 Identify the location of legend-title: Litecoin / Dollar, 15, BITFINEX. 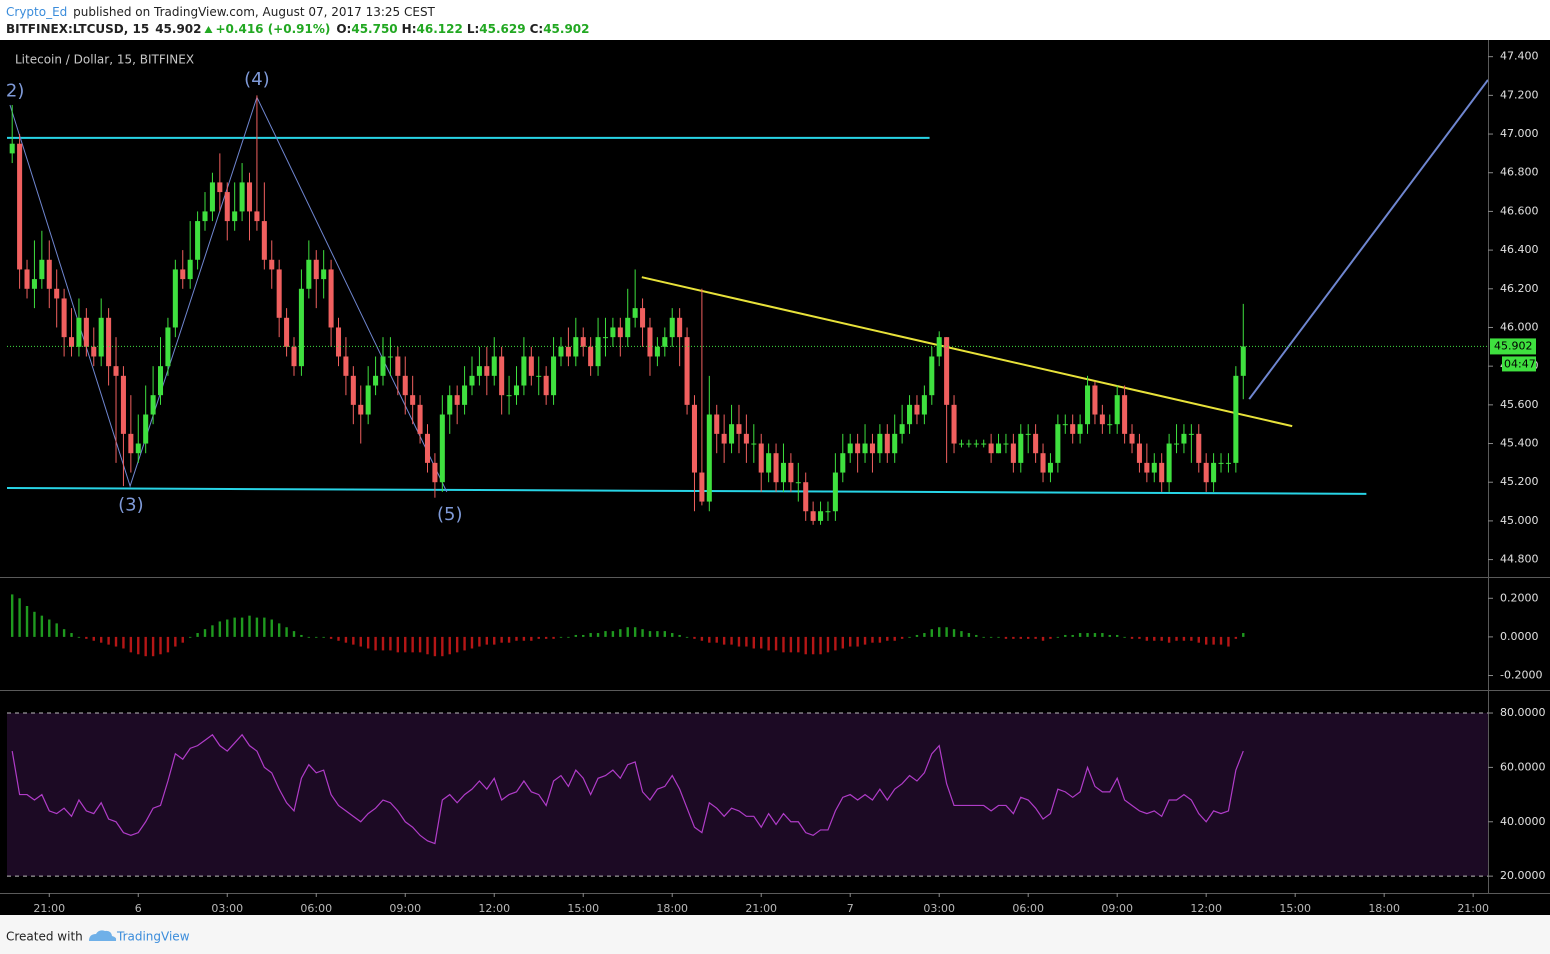
(104, 60).